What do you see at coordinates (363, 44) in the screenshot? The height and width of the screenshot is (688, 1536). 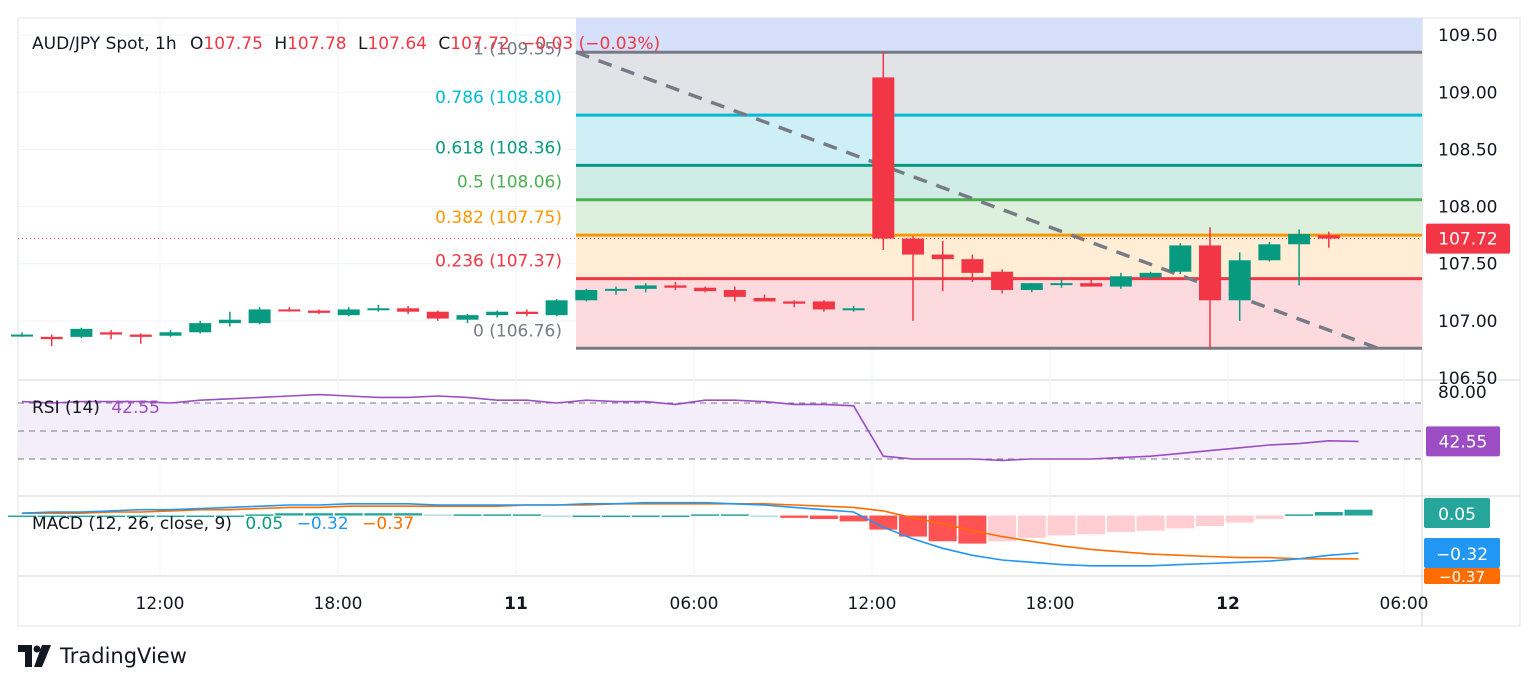 I see `low-label: L` at bounding box center [363, 44].